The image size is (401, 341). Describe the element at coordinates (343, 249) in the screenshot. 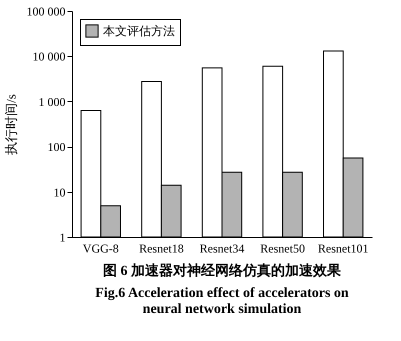

I see `x-tick-label: Resnet101` at that location.